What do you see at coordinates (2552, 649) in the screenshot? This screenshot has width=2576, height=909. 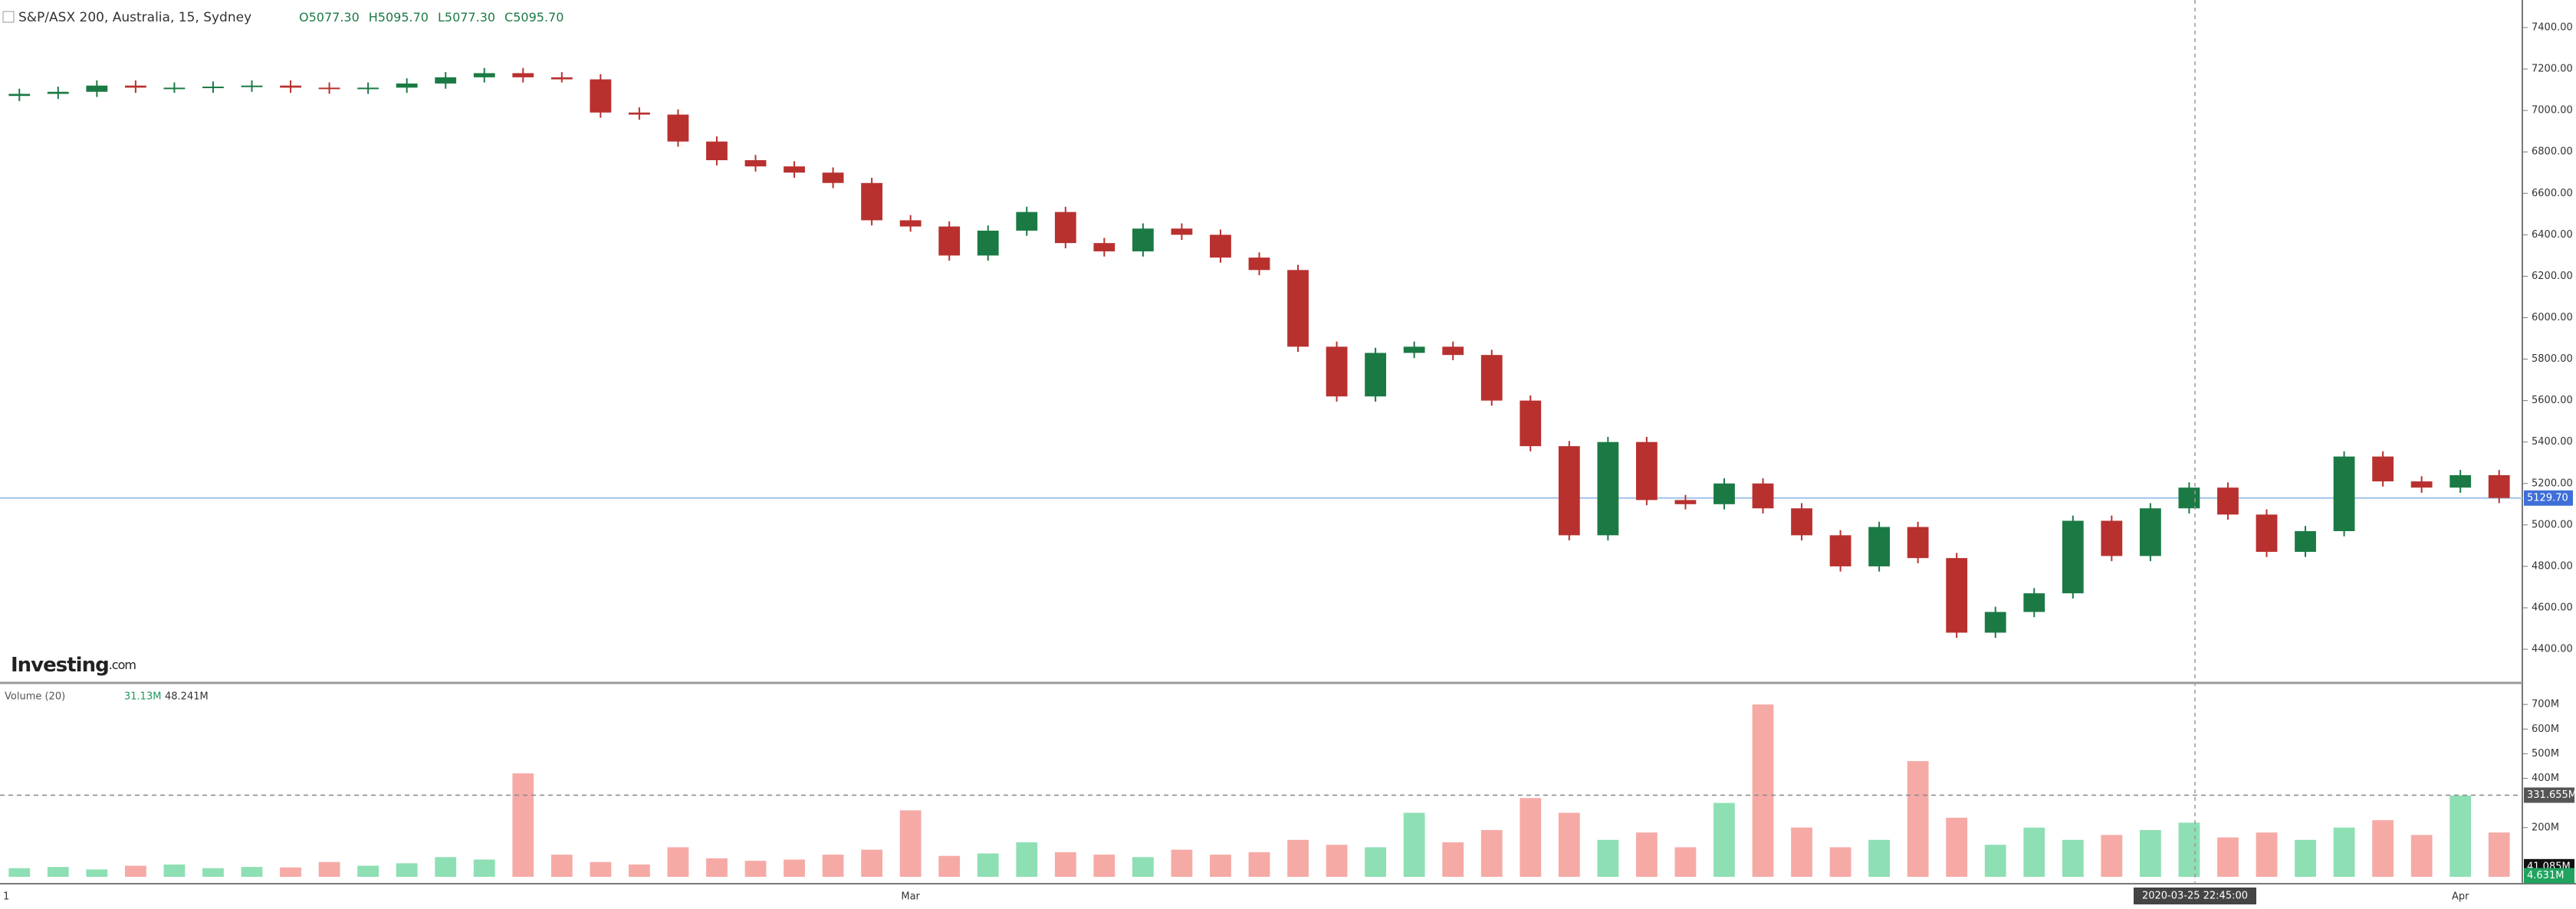 I see `y-tick-label: 4400.00` at bounding box center [2552, 649].